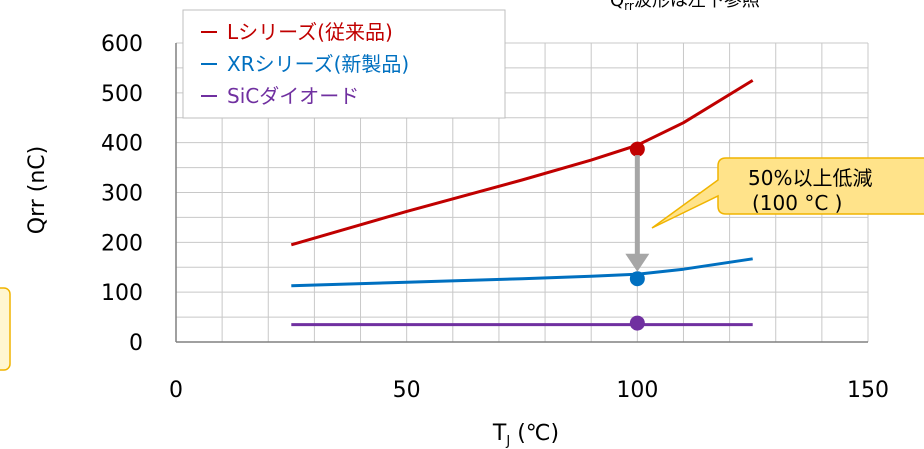 The width and height of the screenshot is (924, 449). I want to click on y-tick-label: 0, so click(136, 343).